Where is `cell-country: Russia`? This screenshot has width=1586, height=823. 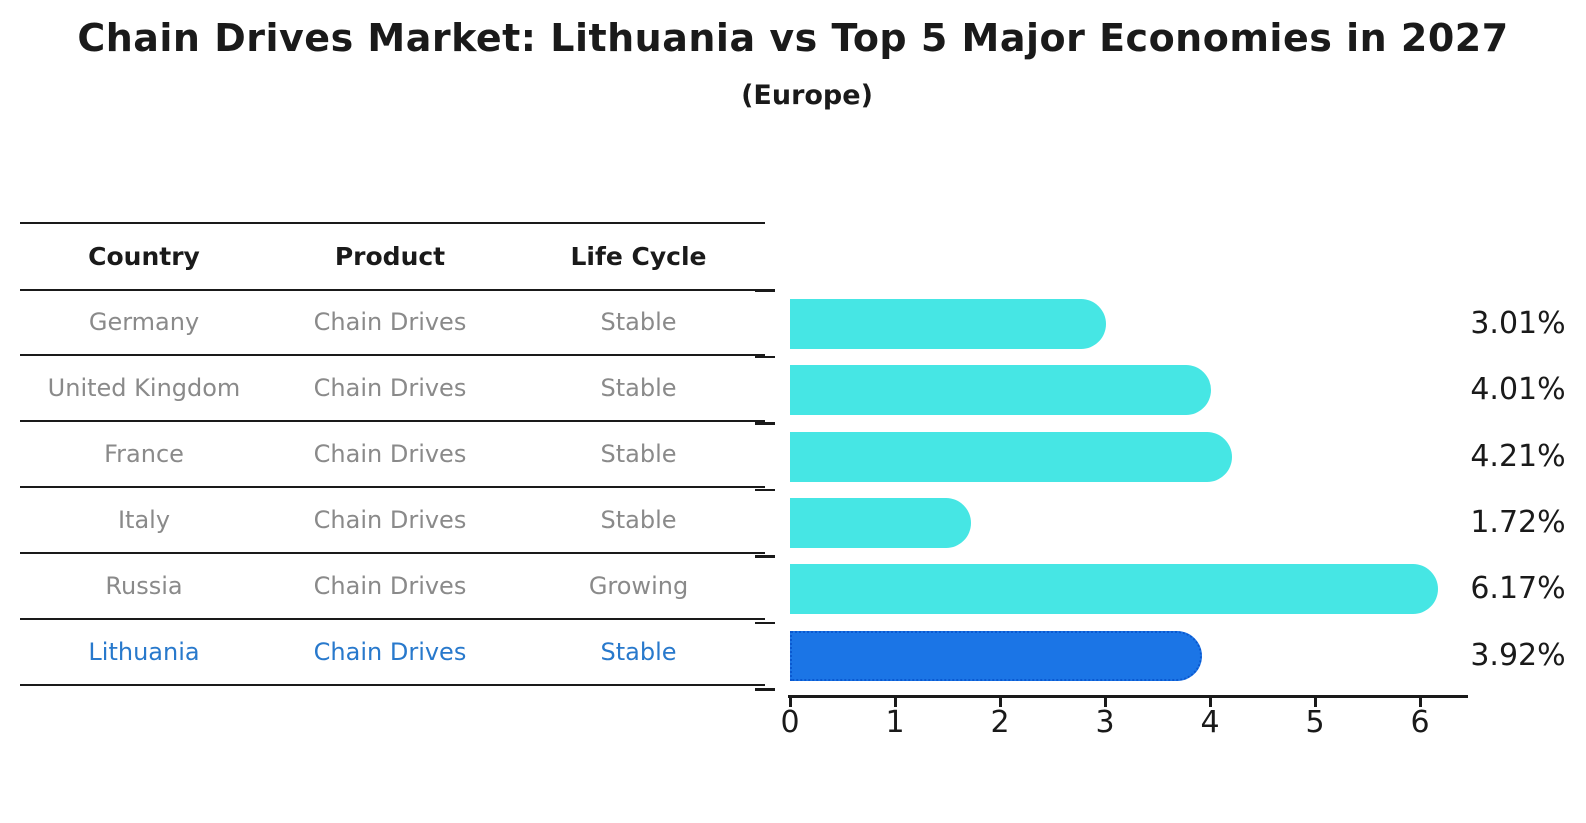
cell-country: Russia is located at coordinates (144, 586).